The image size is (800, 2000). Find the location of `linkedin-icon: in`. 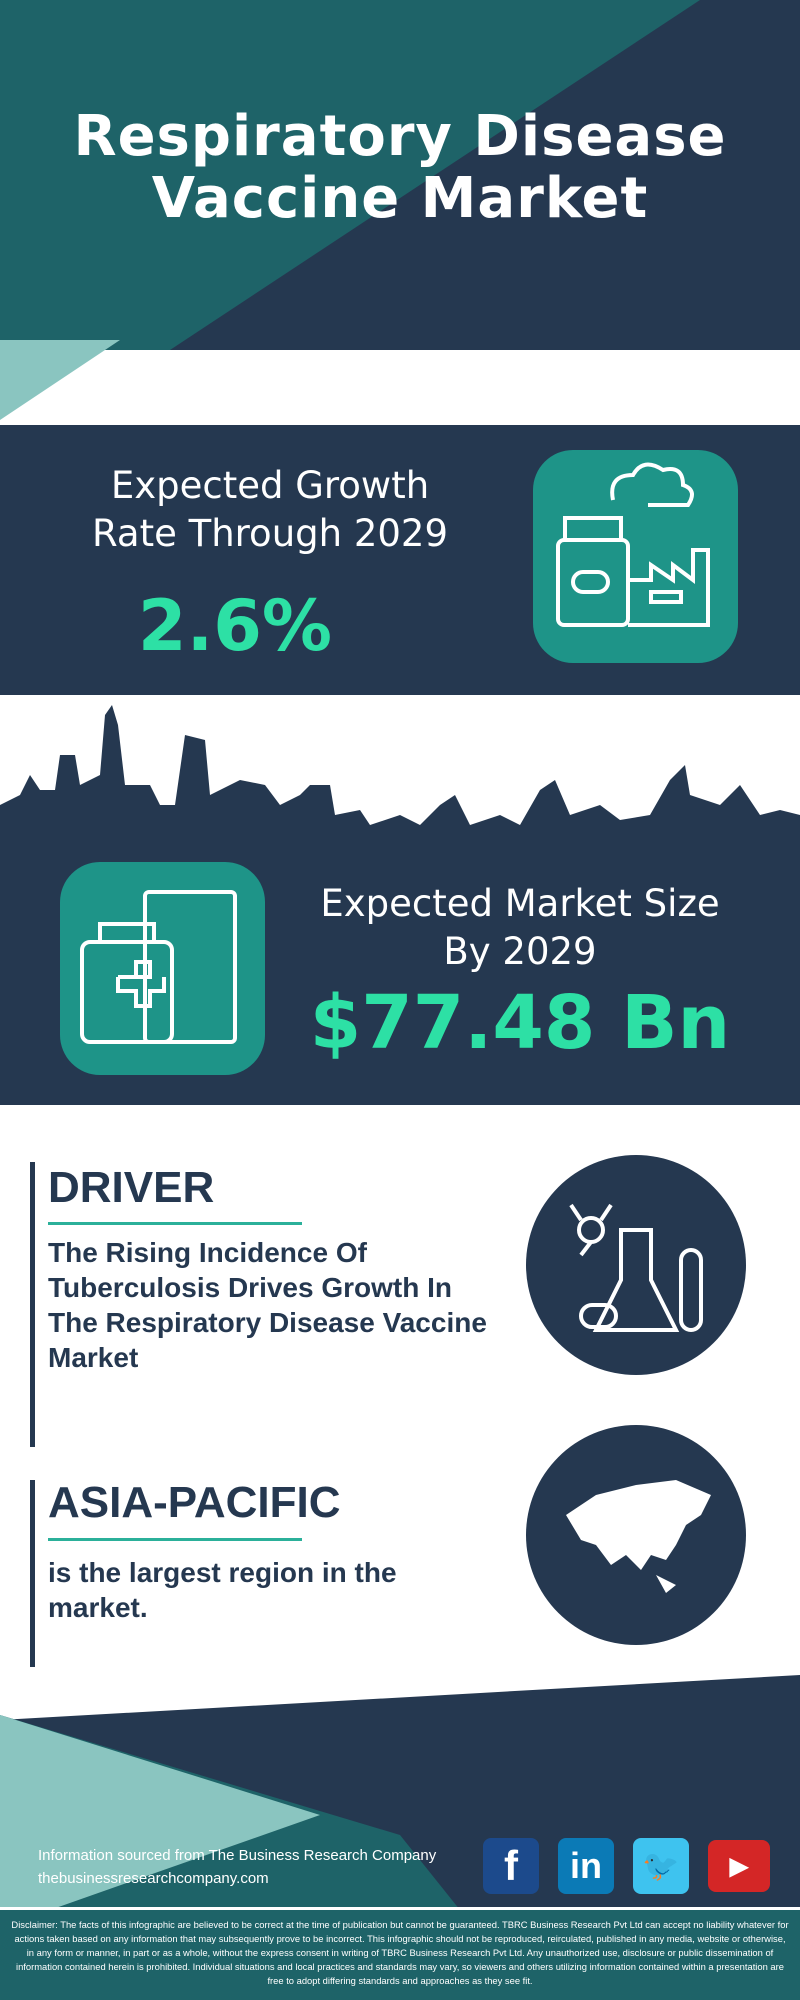

linkedin-icon: in is located at coordinates (586, 1866).